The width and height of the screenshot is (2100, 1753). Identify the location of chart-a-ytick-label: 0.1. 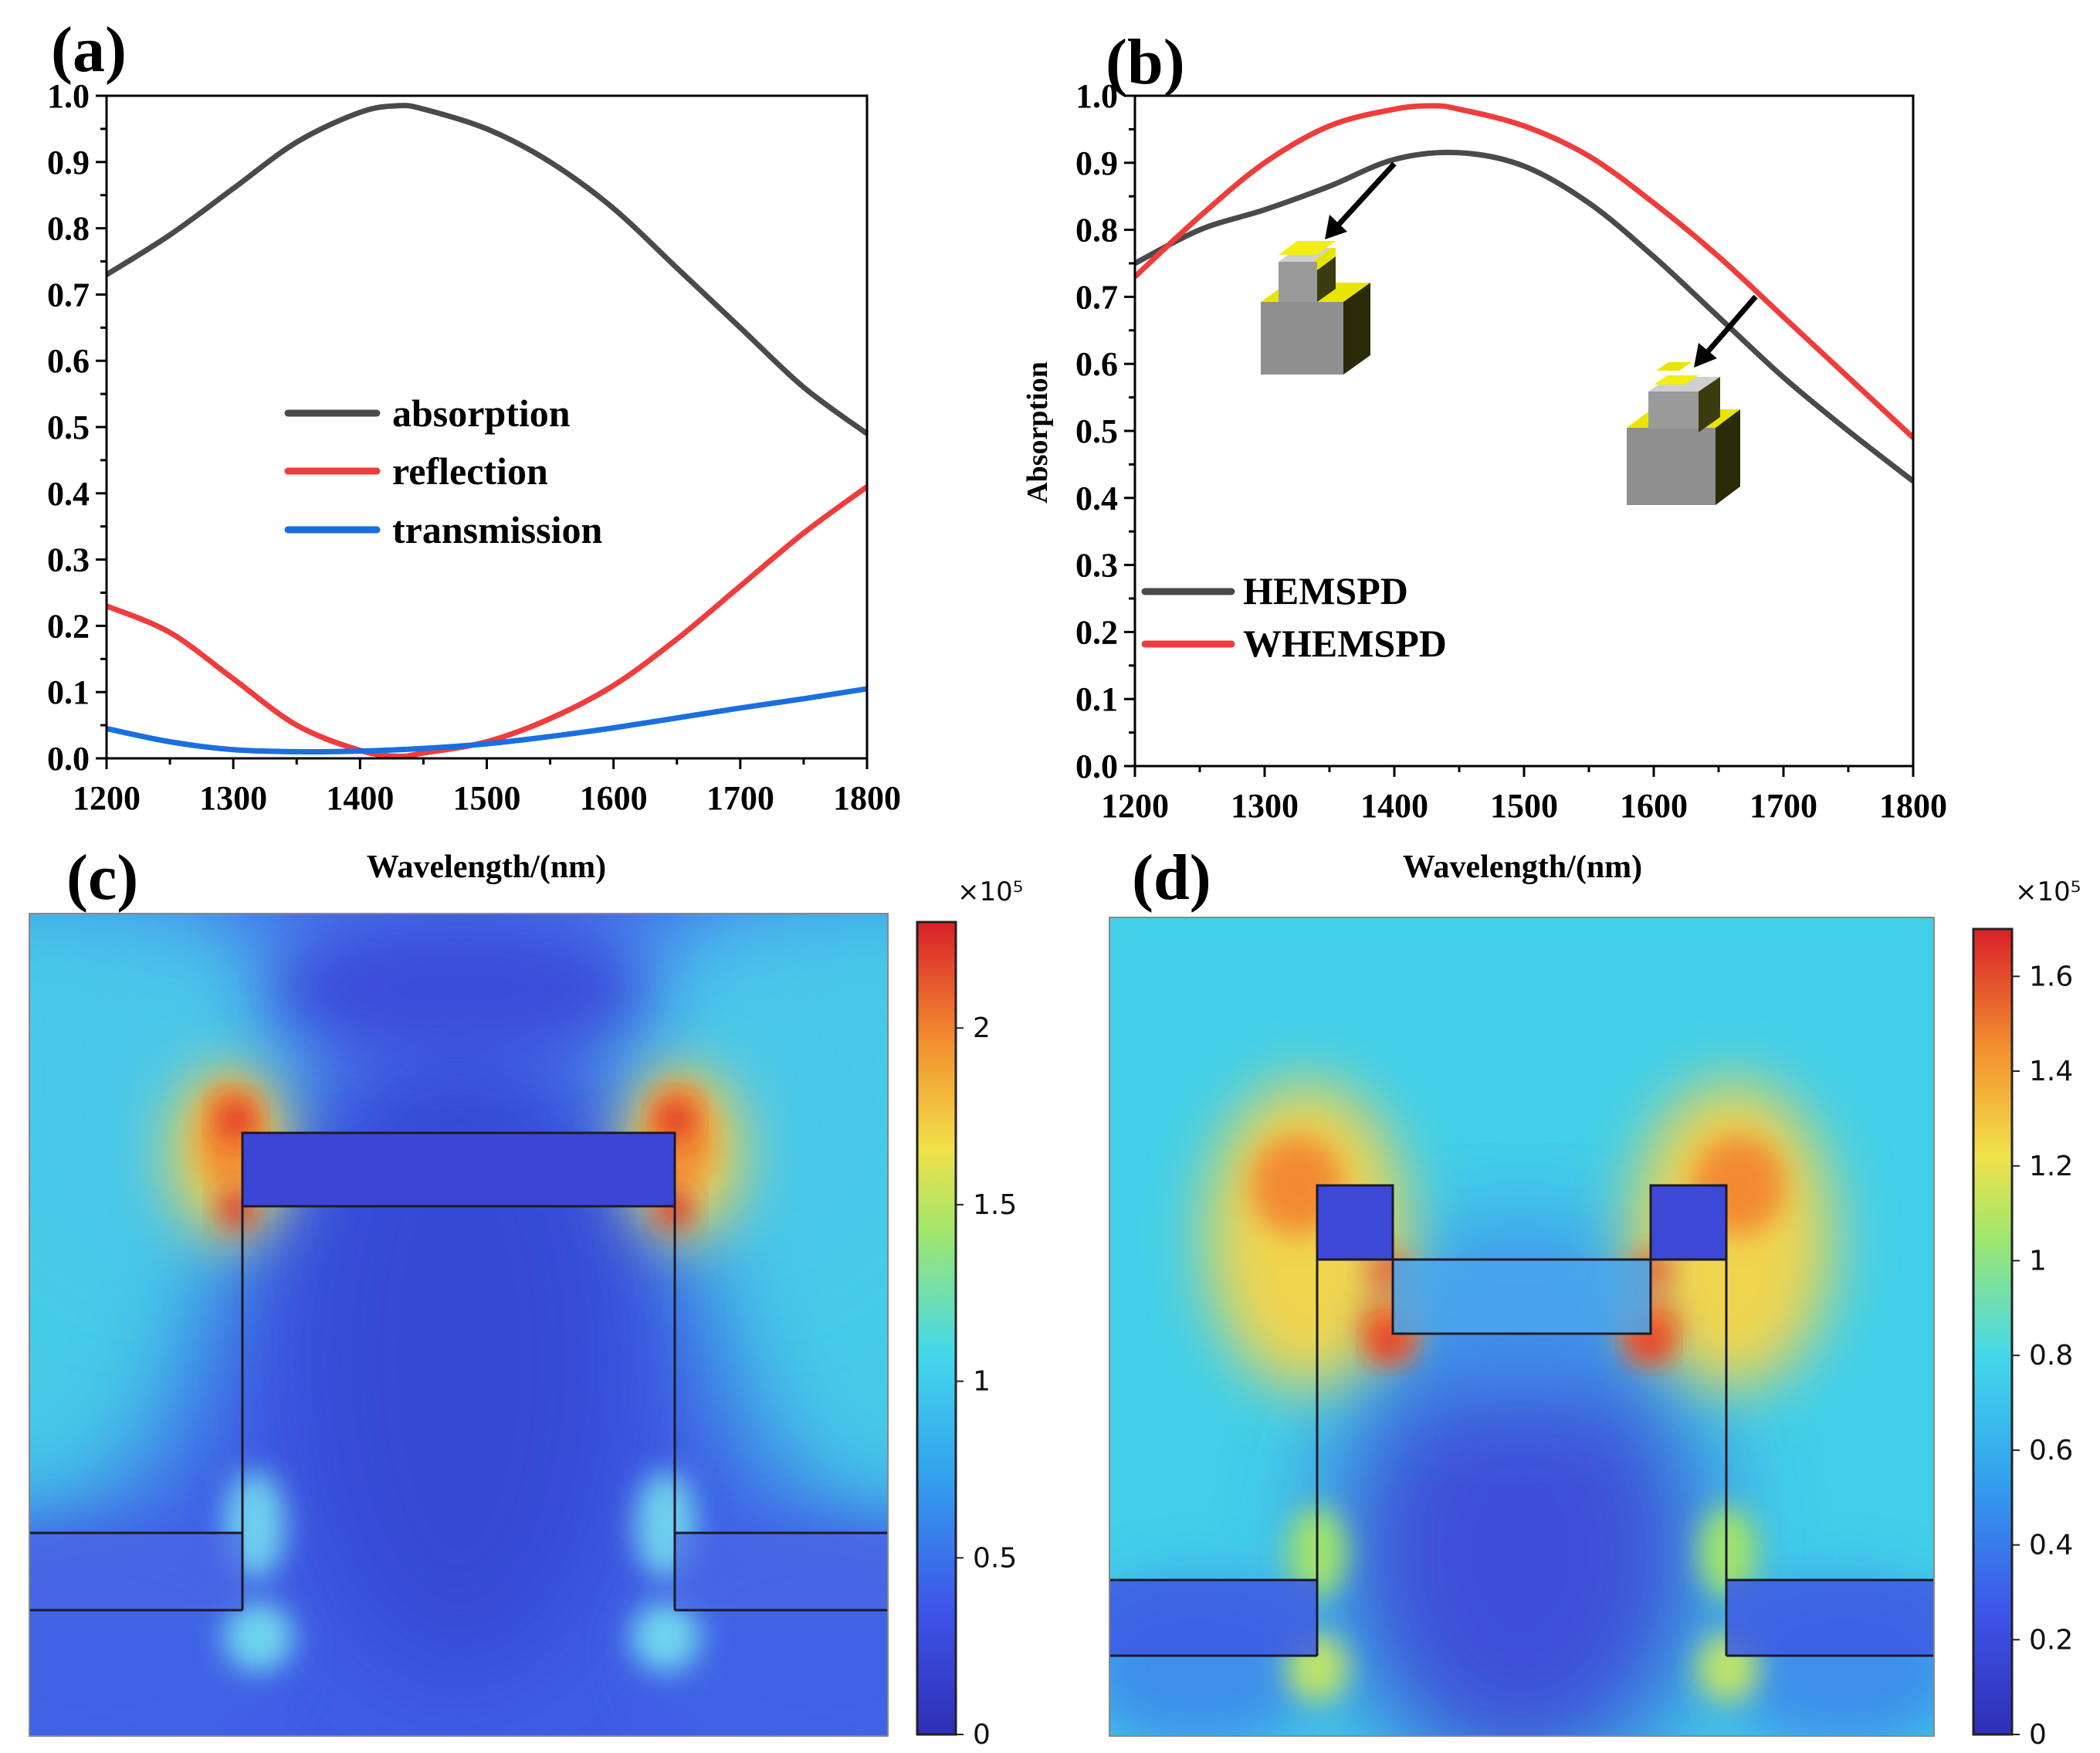
(68, 692).